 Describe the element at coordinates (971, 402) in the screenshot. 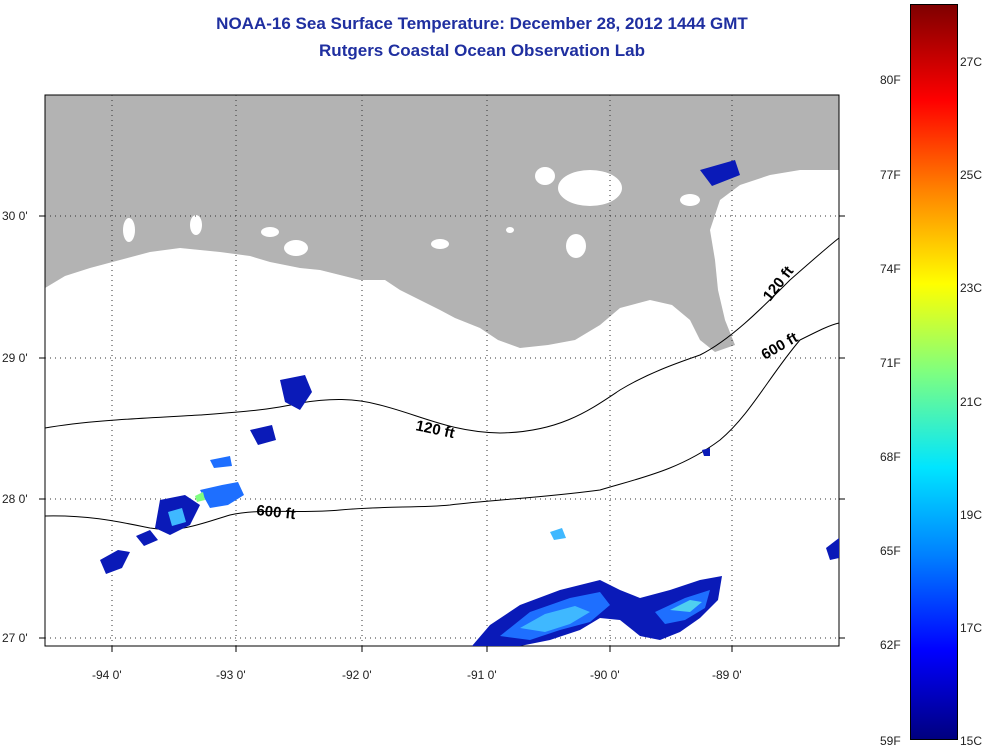

I see `colorbar-c-21: 21C` at that location.